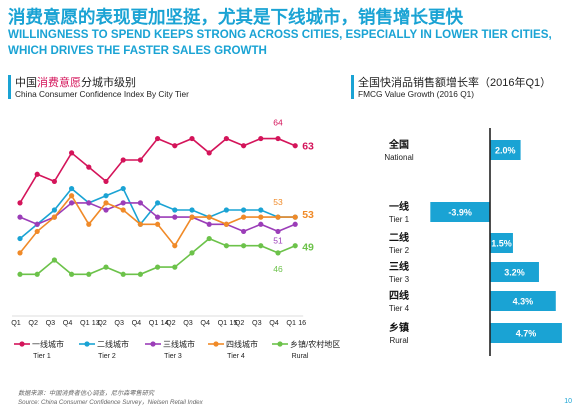  What do you see at coordinates (523, 302) in the screenshot?
I see `bar-value-label: 4.3%` at bounding box center [523, 302].